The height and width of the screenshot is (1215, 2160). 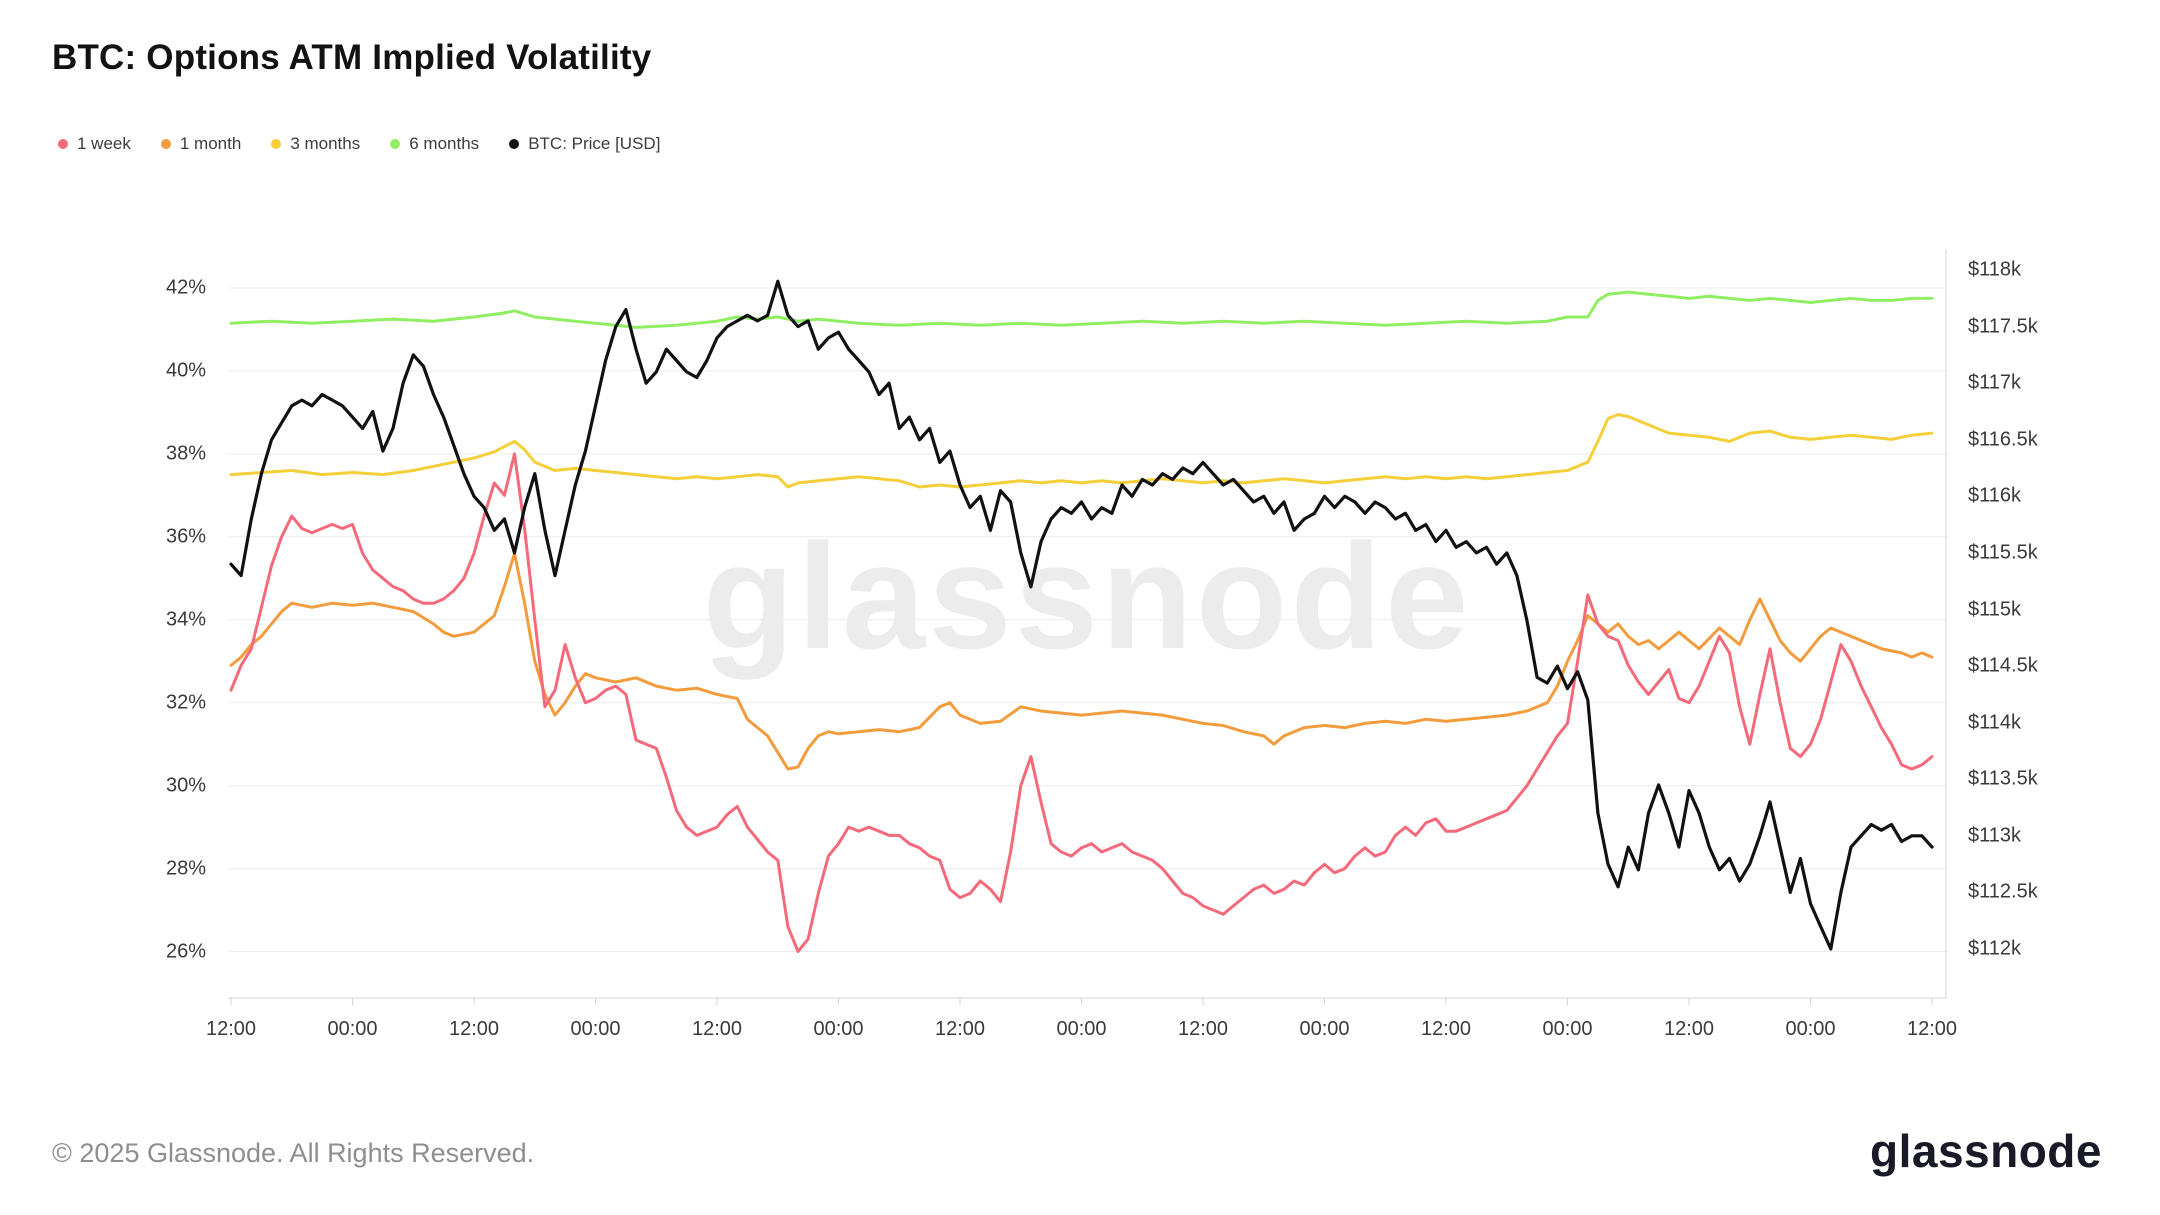 I want to click on right-axis-tick-label: $115k, so click(x=1995, y=609).